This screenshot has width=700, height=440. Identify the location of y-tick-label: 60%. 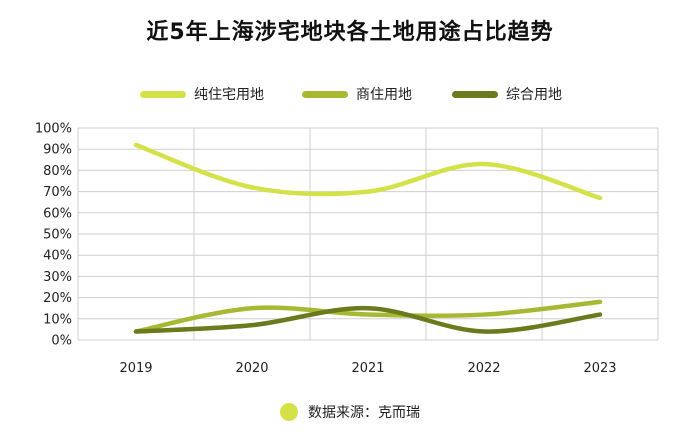
(57, 213).